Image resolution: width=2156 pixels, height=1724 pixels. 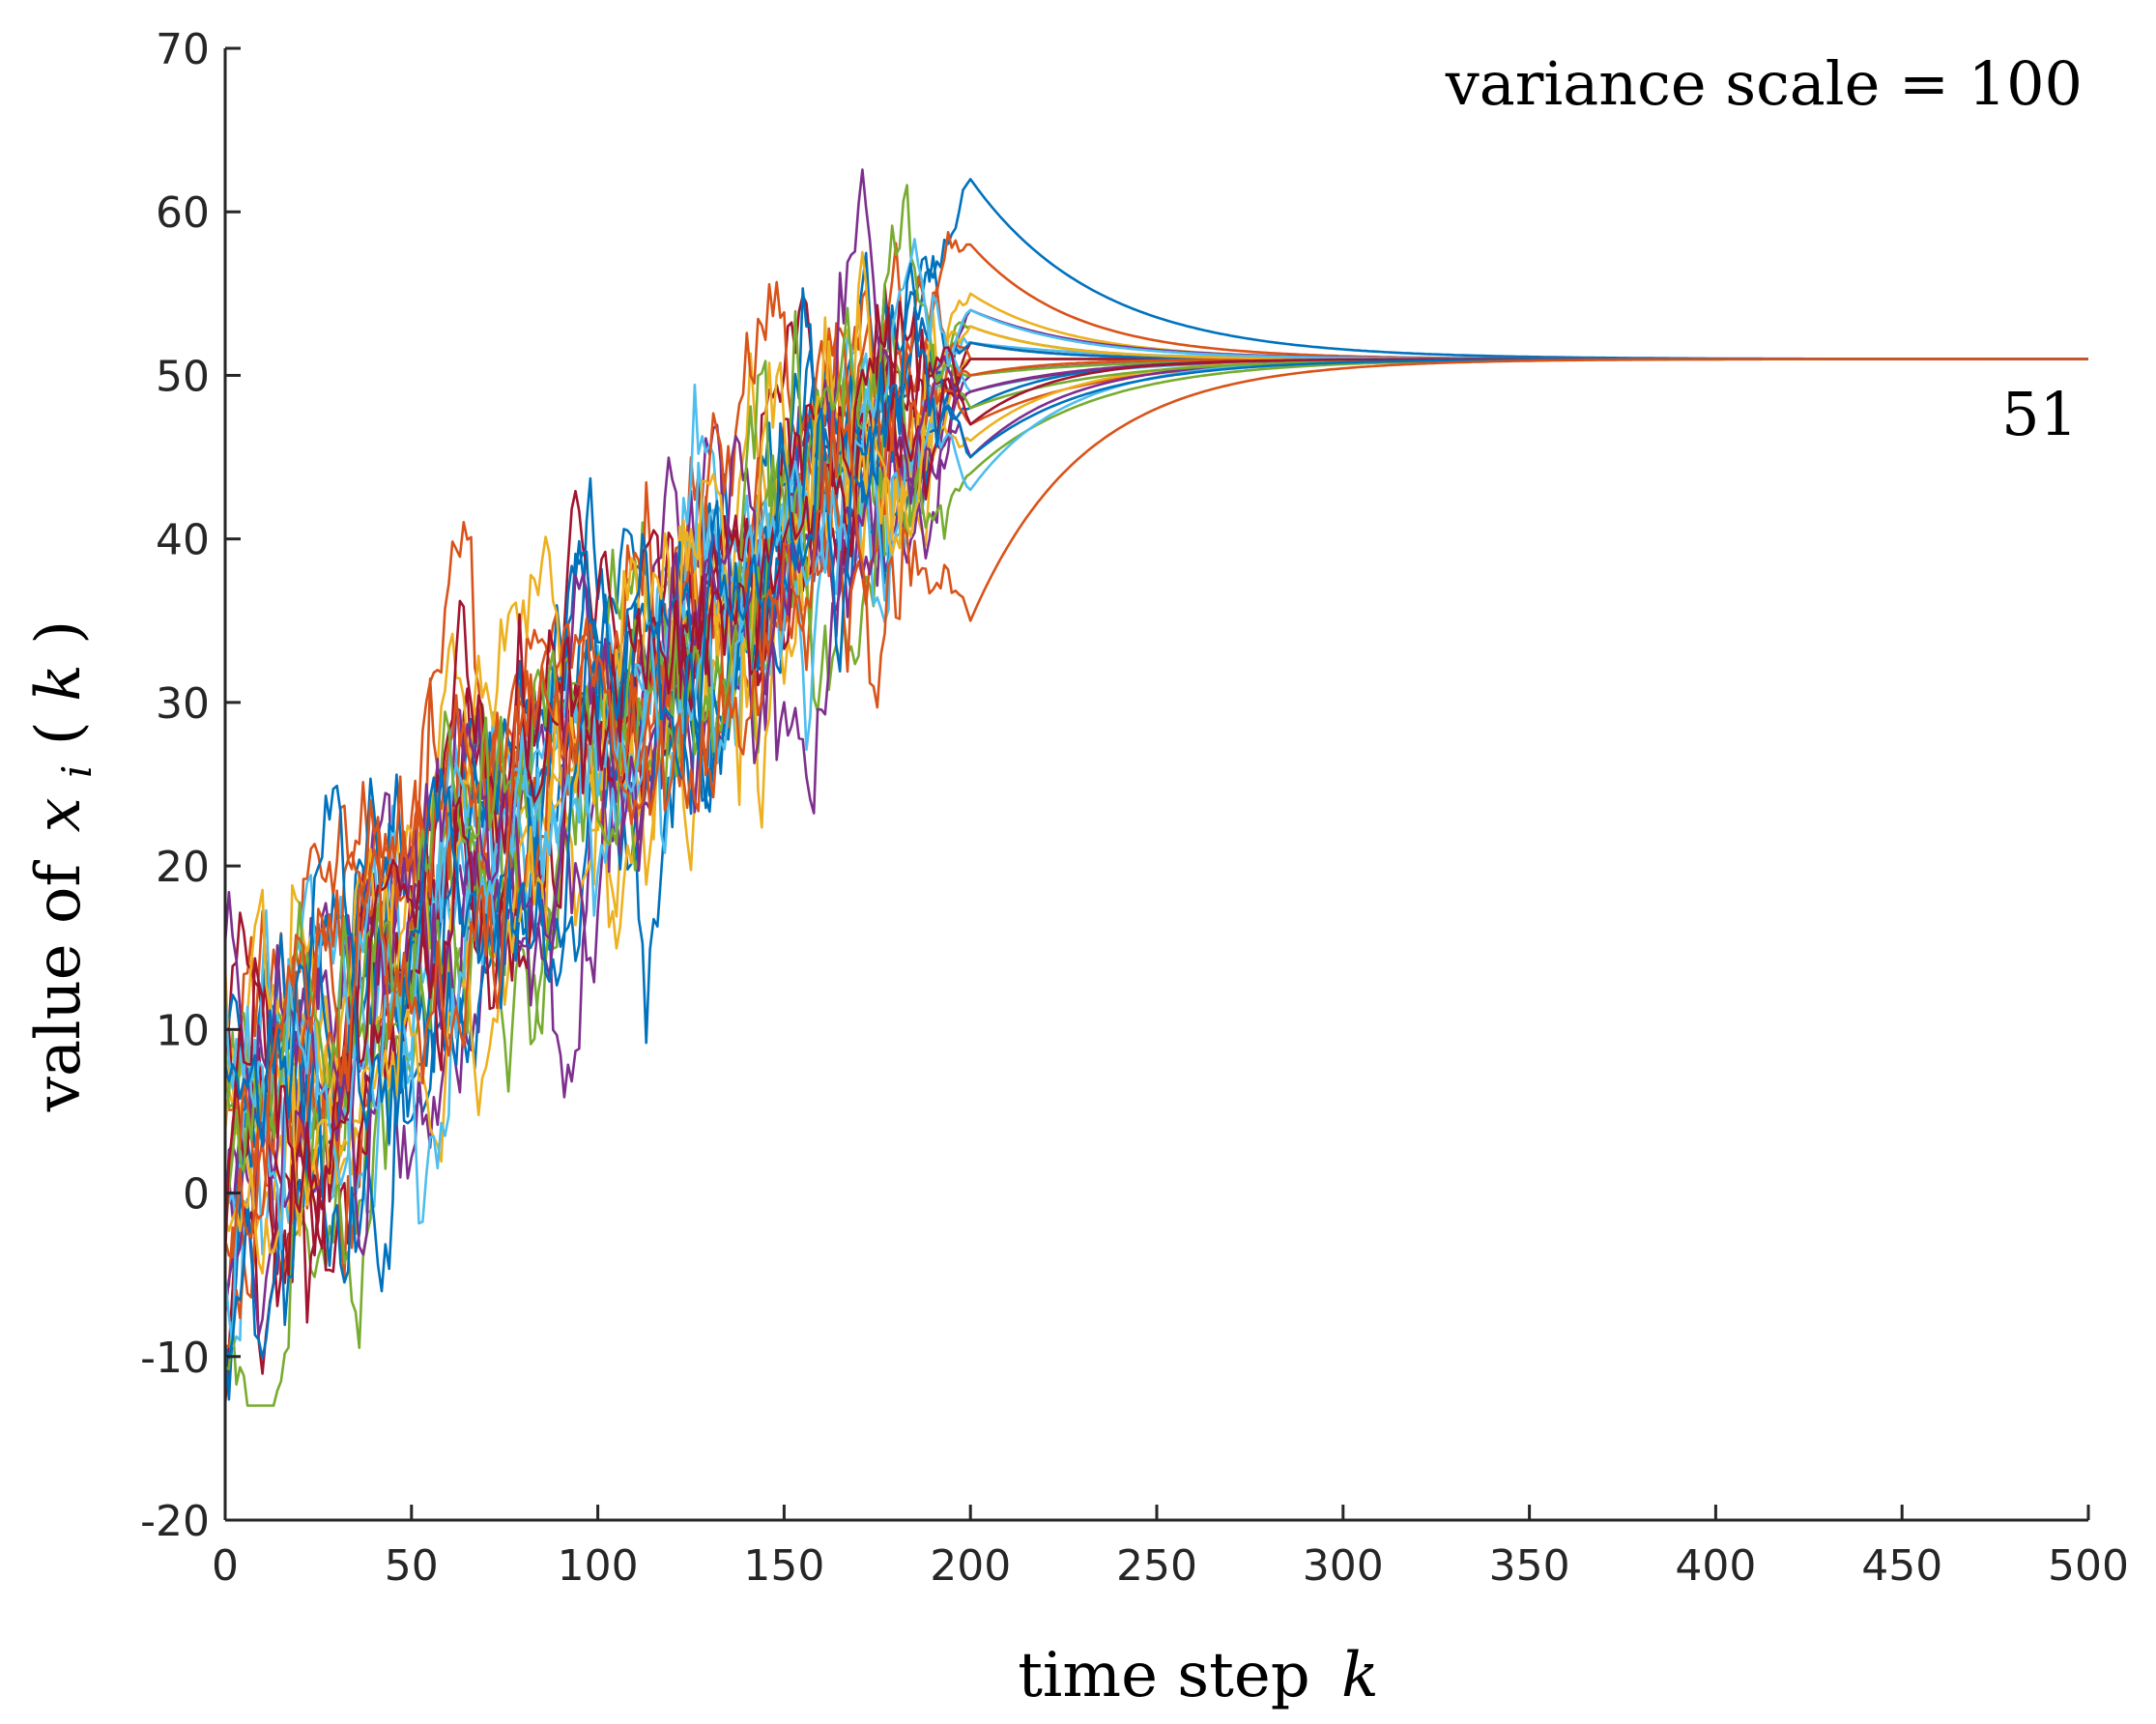 I want to click on x-axis-title: time step k, so click(x=1199, y=1676).